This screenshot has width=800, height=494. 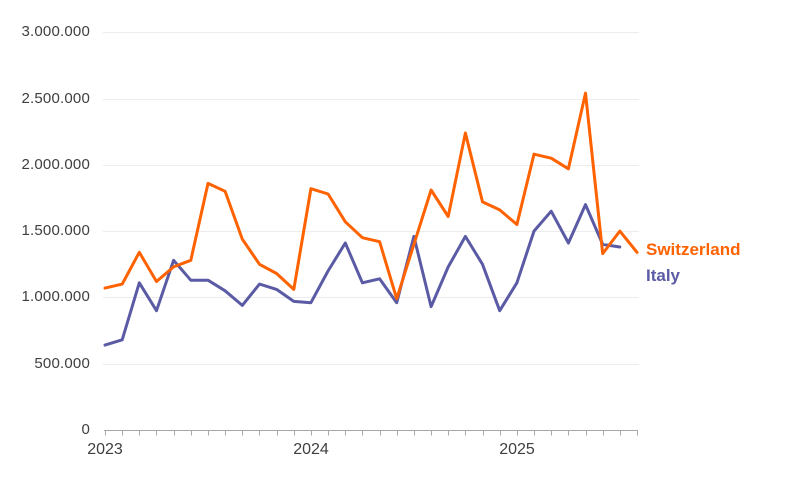 I want to click on x-axis-year-label: 2025, so click(x=517, y=449).